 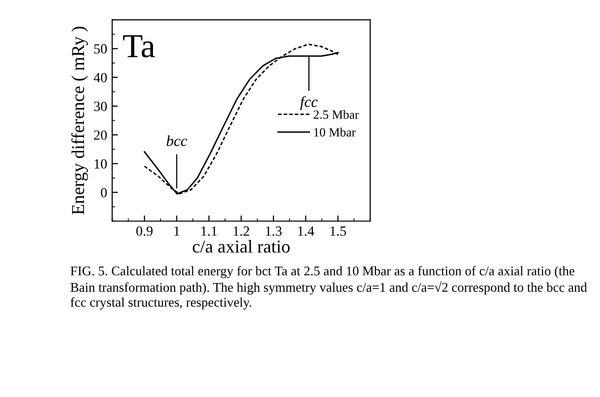 I want to click on x-tick-label: 1.3, so click(x=274, y=231).